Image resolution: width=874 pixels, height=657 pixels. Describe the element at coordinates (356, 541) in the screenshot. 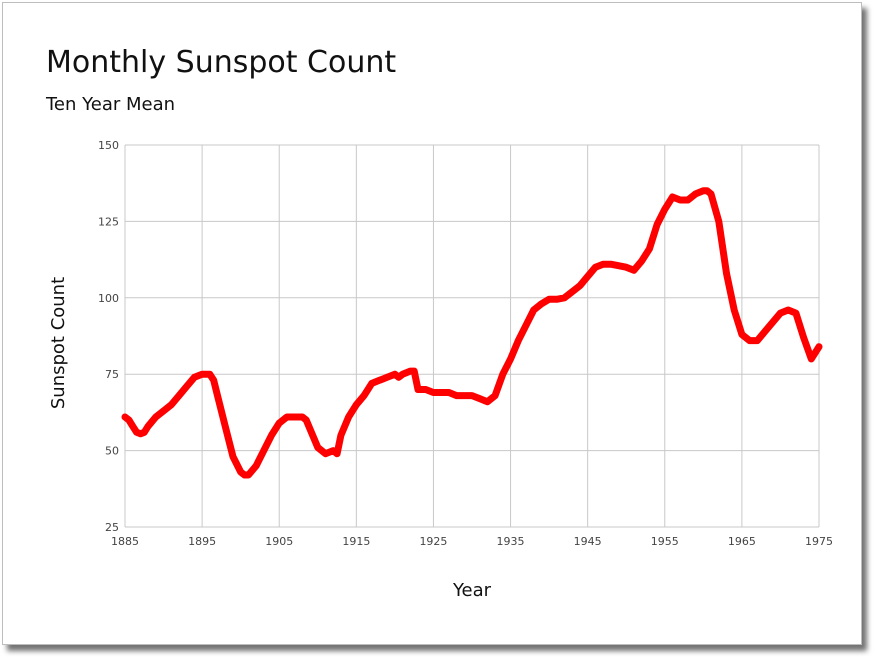

I see `x-tick-label: 1915` at that location.